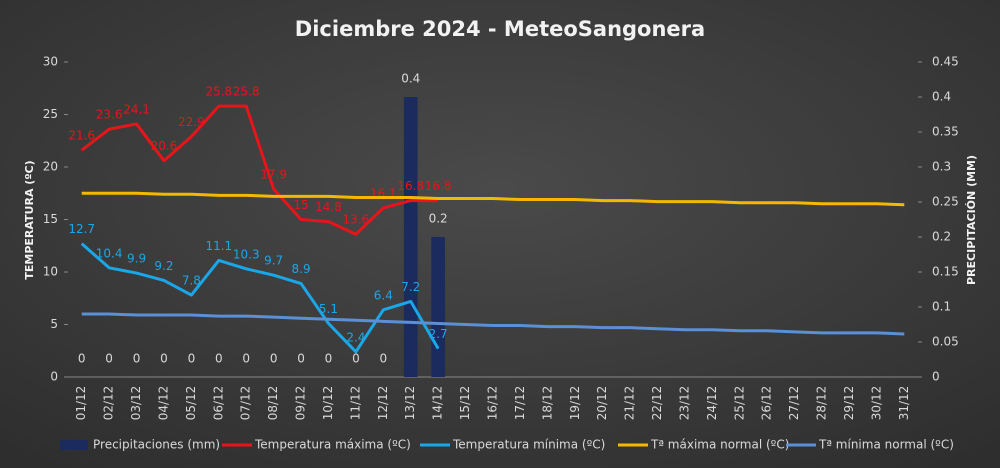 The width and height of the screenshot is (1000, 468). Describe the element at coordinates (945, 272) in the screenshot. I see `y2-tick-label: 0.15` at that location.